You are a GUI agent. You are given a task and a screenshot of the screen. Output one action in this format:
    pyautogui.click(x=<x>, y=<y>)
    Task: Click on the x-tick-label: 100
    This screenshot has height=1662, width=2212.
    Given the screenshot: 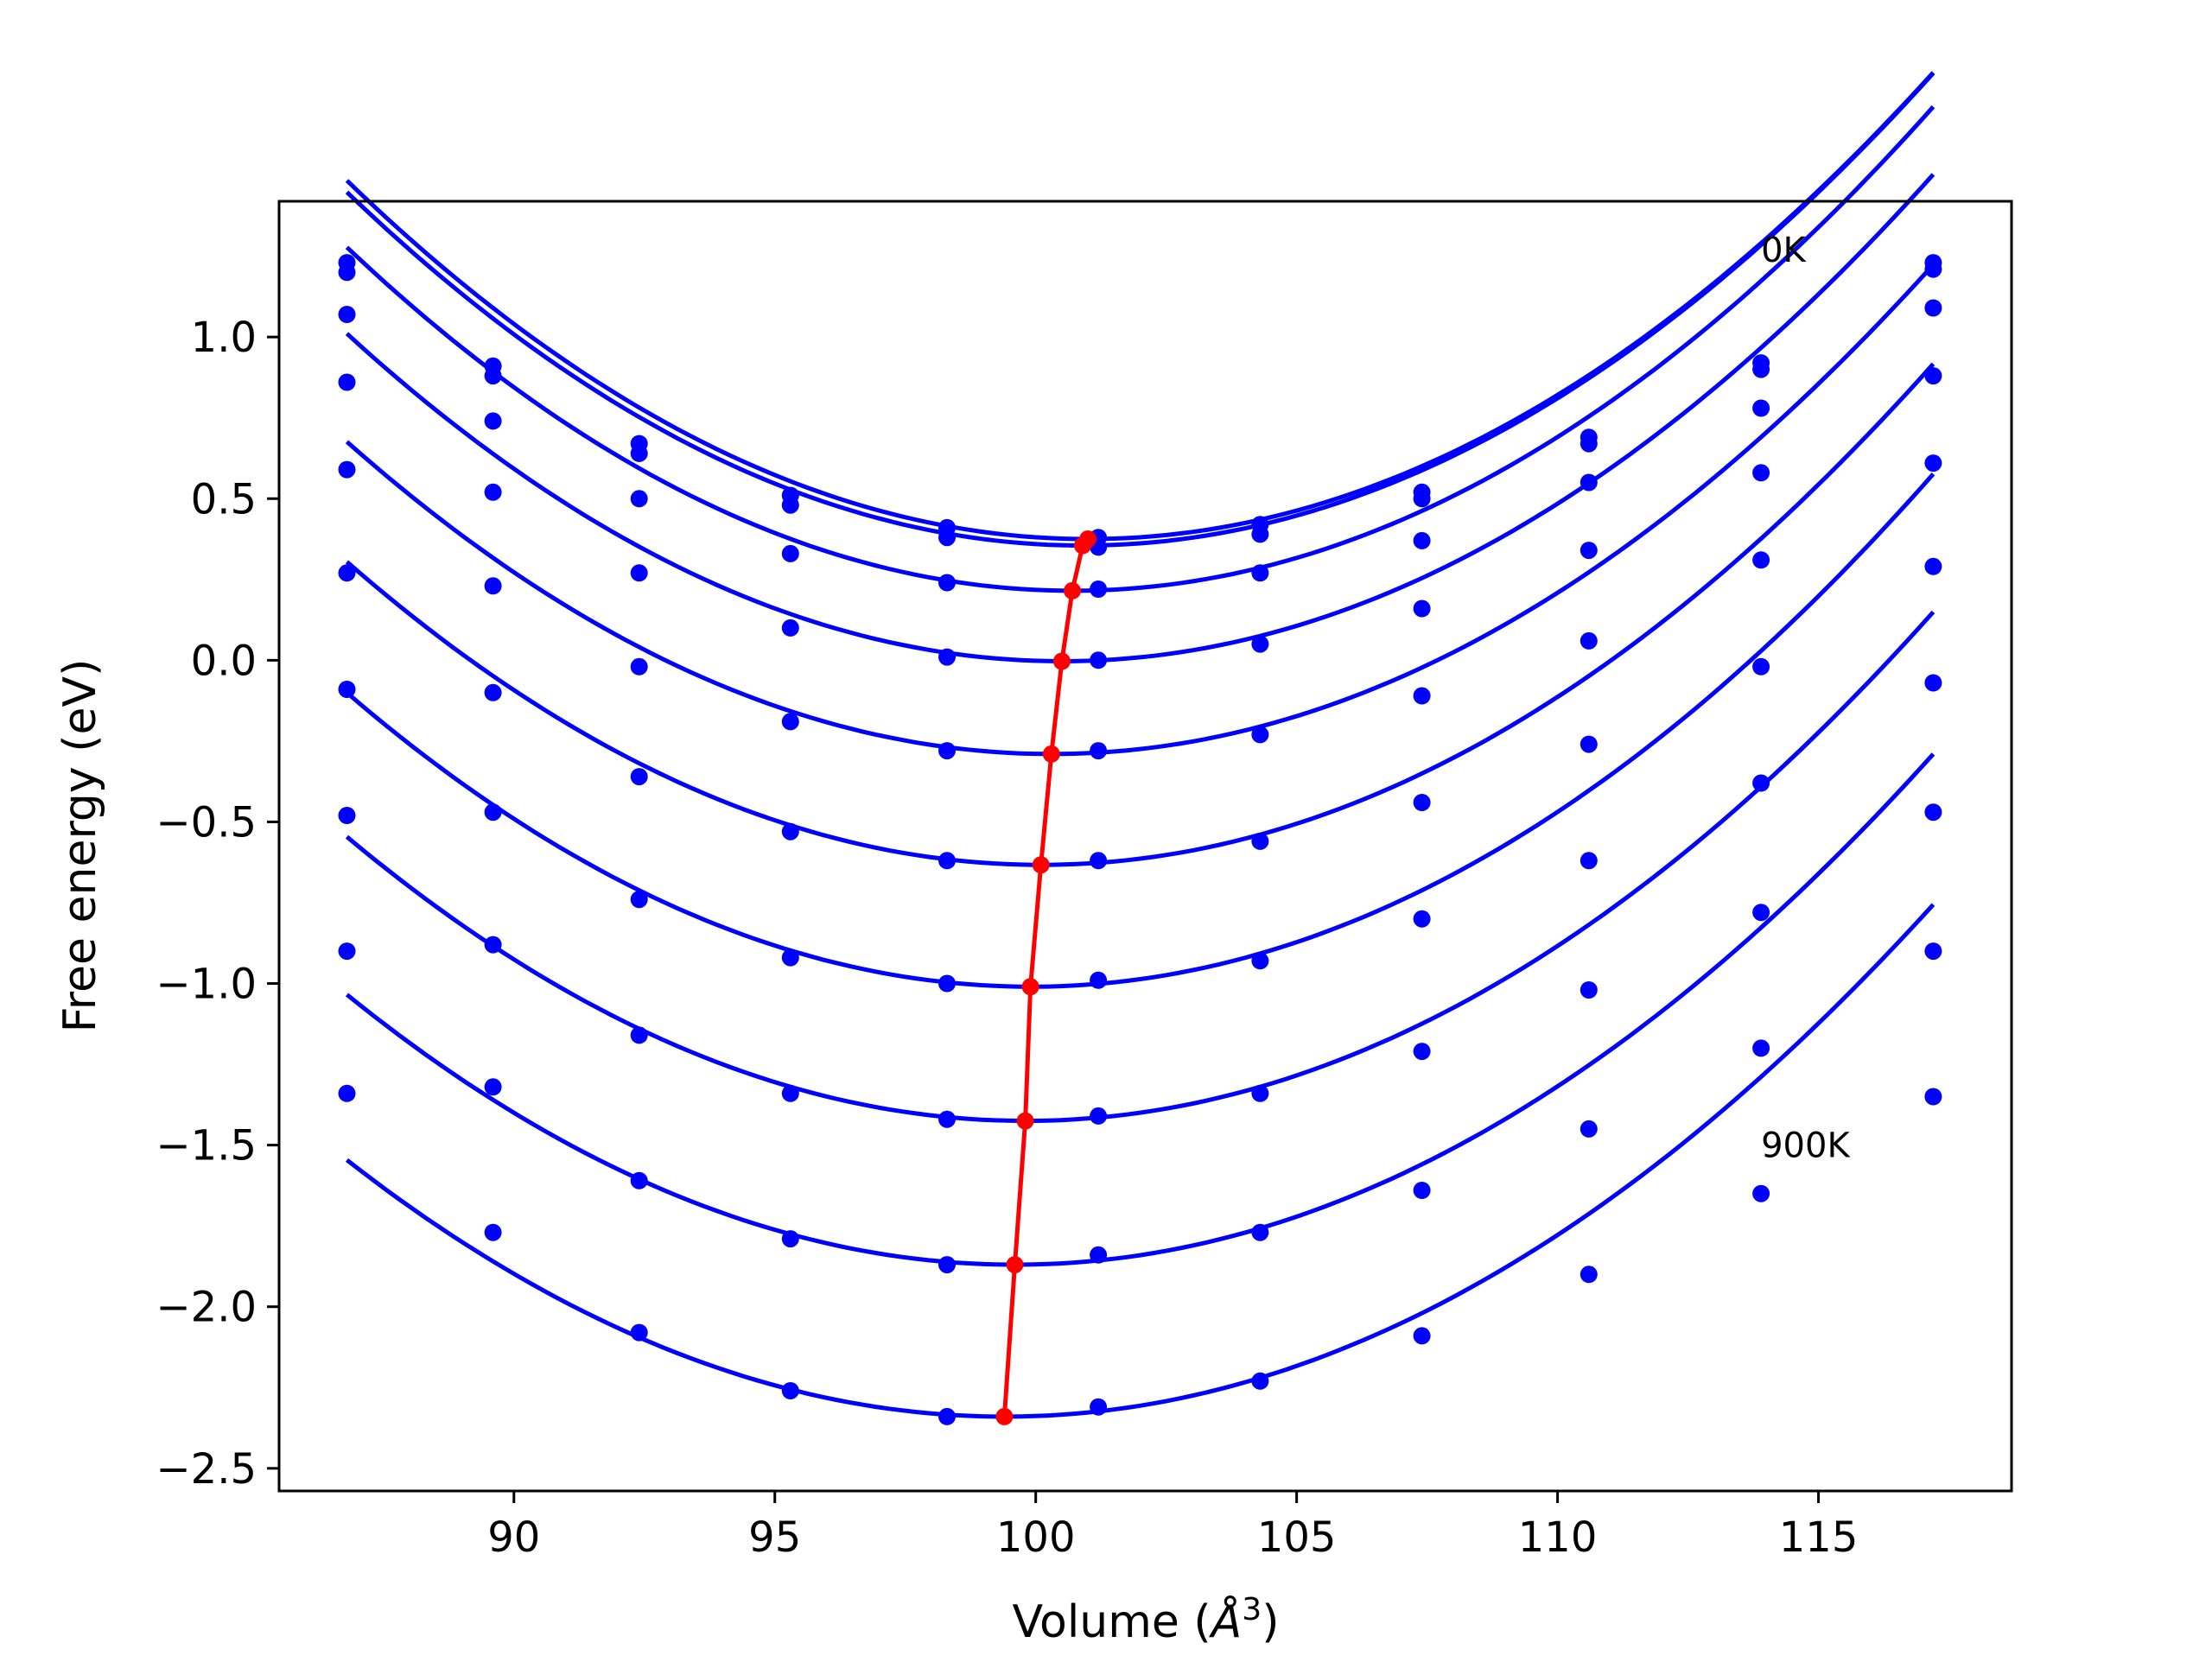 What is the action you would take?
    pyautogui.click(x=1036, y=1537)
    